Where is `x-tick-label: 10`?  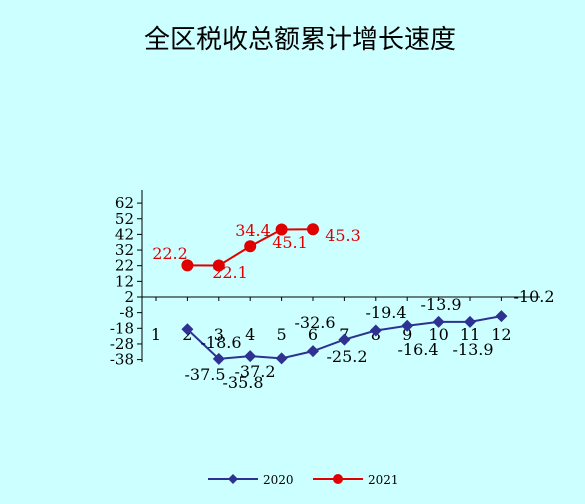
x-tick-label: 10 is located at coordinates (438, 334).